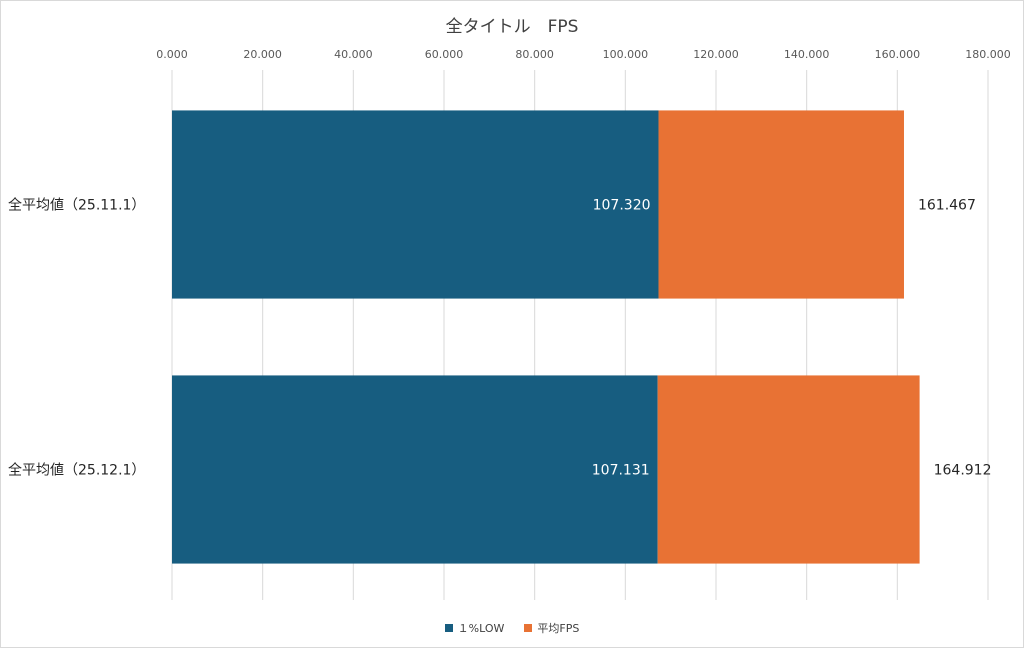 The image size is (1024, 648). Describe the element at coordinates (76, 205) in the screenshot. I see `category-label: 全平均値（25.11.1）` at that location.